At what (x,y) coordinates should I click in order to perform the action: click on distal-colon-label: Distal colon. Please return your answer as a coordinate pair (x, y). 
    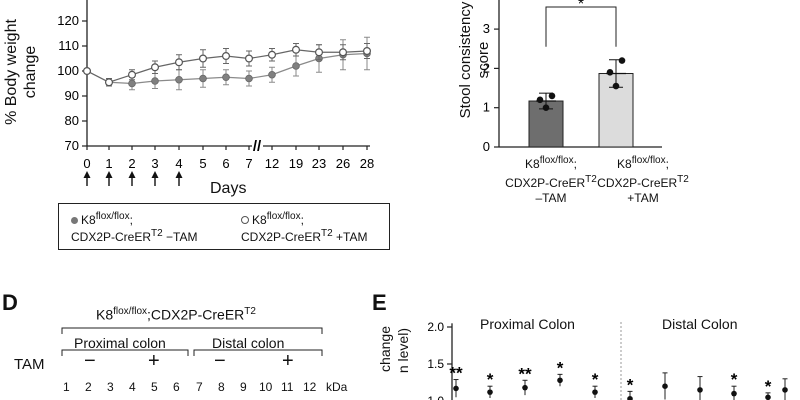
    Looking at the image, I should click on (248, 343).